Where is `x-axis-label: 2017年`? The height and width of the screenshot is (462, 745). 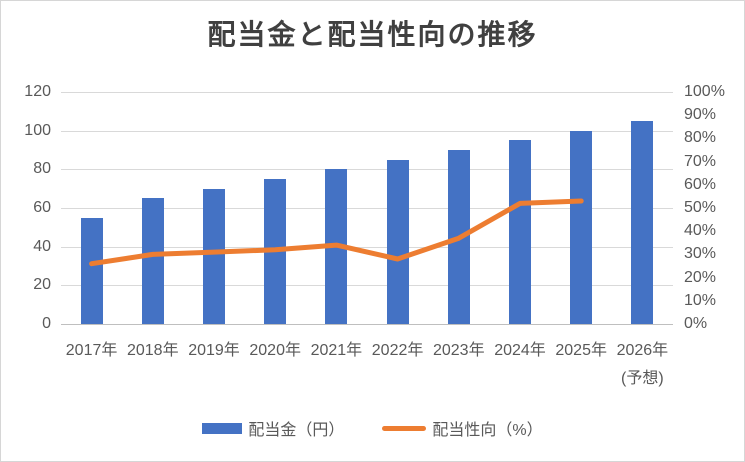
x-axis-label: 2017年 is located at coordinates (91, 350).